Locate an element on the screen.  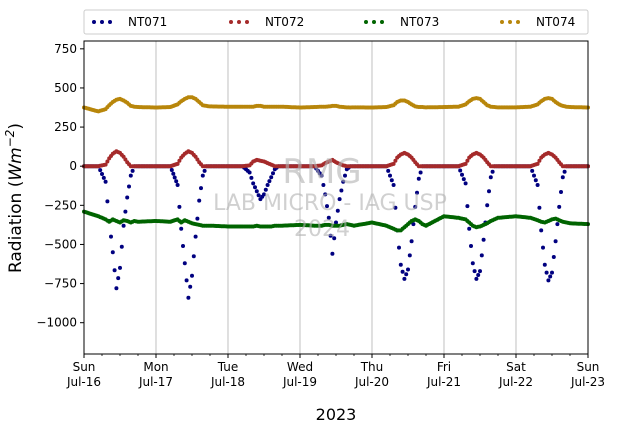
x-tick-day: Fri is located at coordinates (444, 367).